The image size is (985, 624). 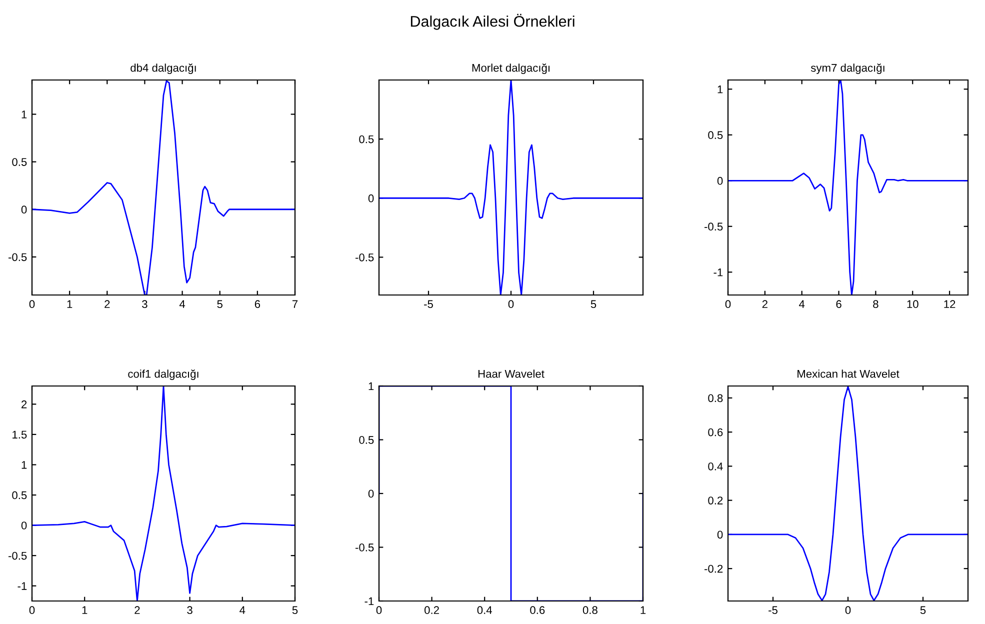 I want to click on chart-title: db4 dalgacığı, so click(x=163, y=68).